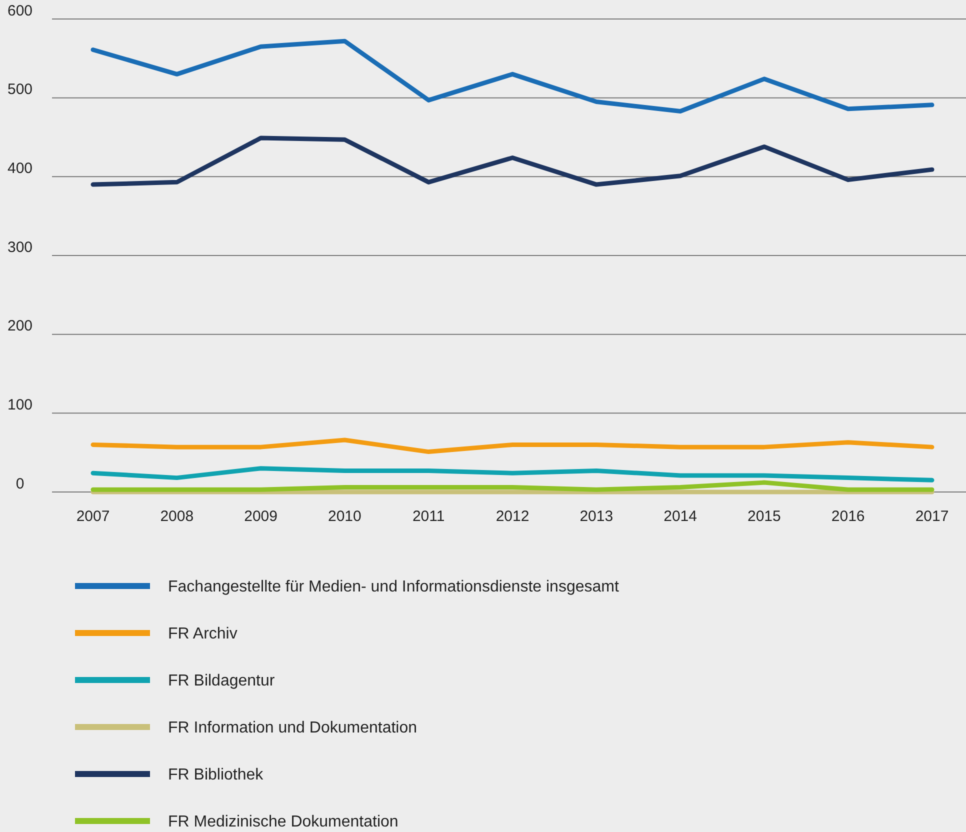 The height and width of the screenshot is (832, 966). I want to click on x-tick-label: 2015, so click(764, 516).